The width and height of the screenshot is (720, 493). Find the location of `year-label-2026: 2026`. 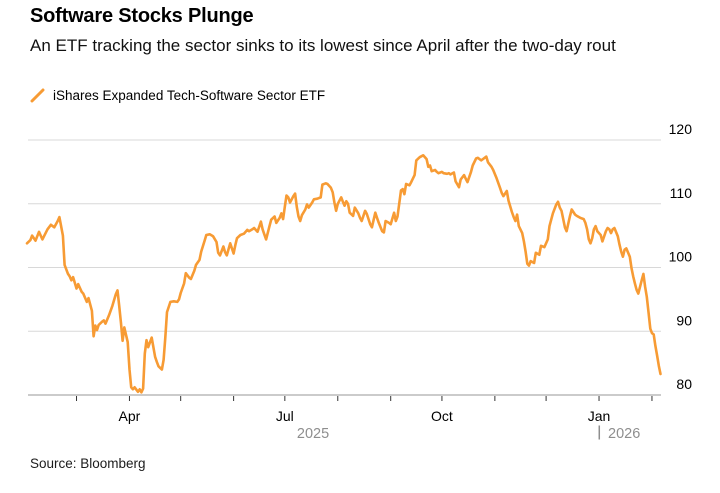

year-label-2026: 2026 is located at coordinates (624, 434).